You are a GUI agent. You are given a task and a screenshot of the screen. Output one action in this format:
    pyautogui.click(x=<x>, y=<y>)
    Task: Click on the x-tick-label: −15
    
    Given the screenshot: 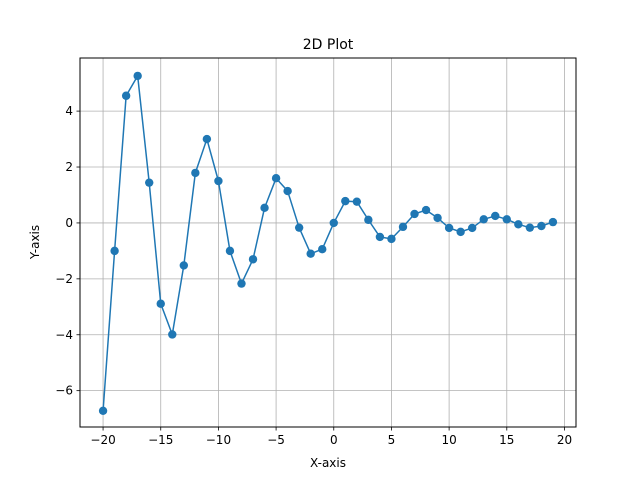 What is the action you would take?
    pyautogui.click(x=160, y=440)
    